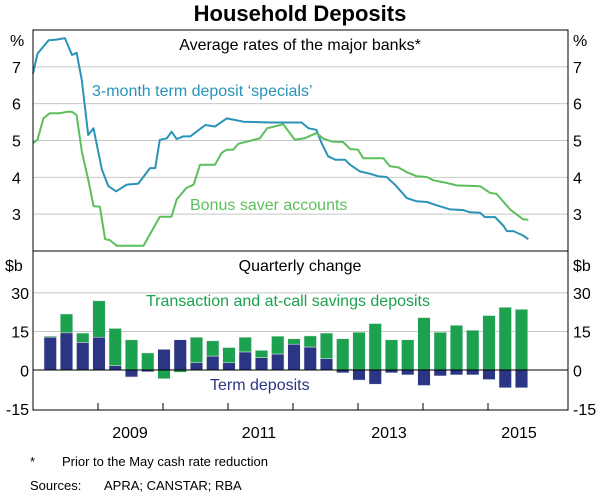 The height and width of the screenshot is (500, 600). Describe the element at coordinates (580, 41) in the screenshot. I see `top-right-unit: %` at that location.